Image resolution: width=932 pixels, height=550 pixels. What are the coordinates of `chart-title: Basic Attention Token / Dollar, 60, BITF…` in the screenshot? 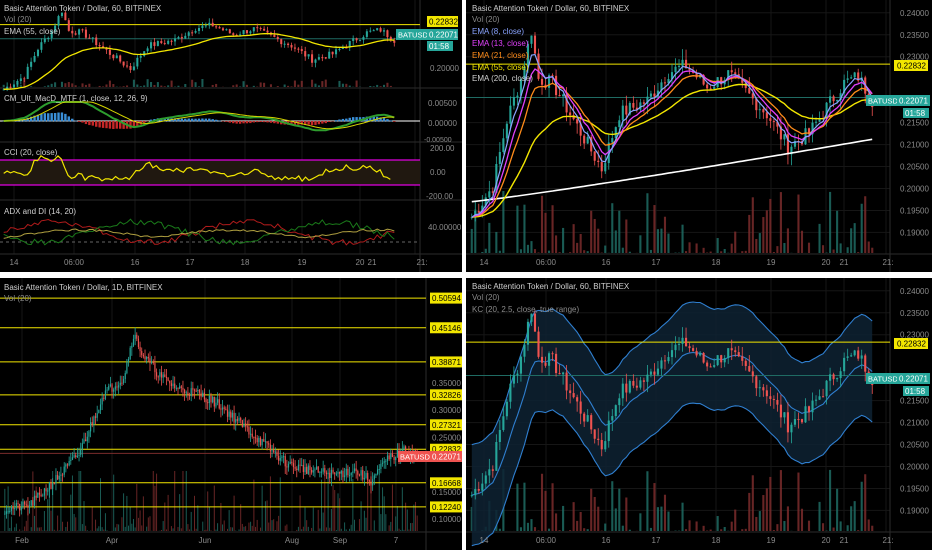 It's located at (83, 8).